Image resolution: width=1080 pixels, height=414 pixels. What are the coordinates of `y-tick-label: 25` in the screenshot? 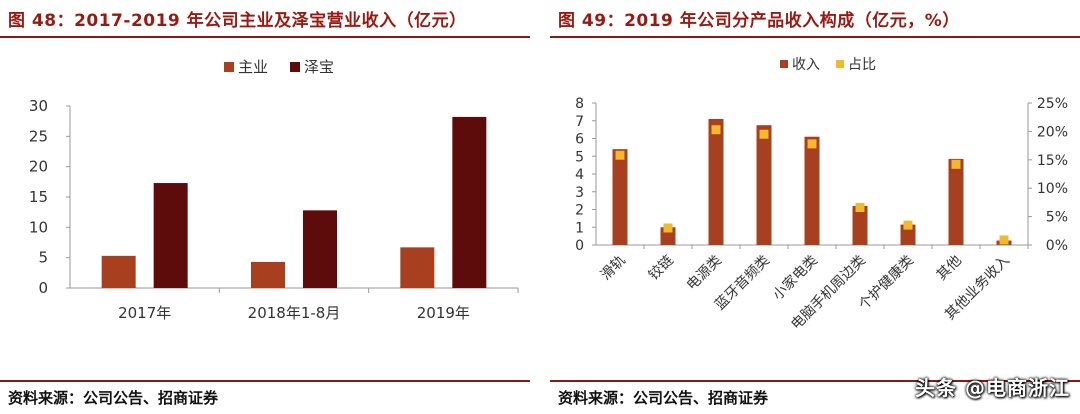 It's located at (38, 136).